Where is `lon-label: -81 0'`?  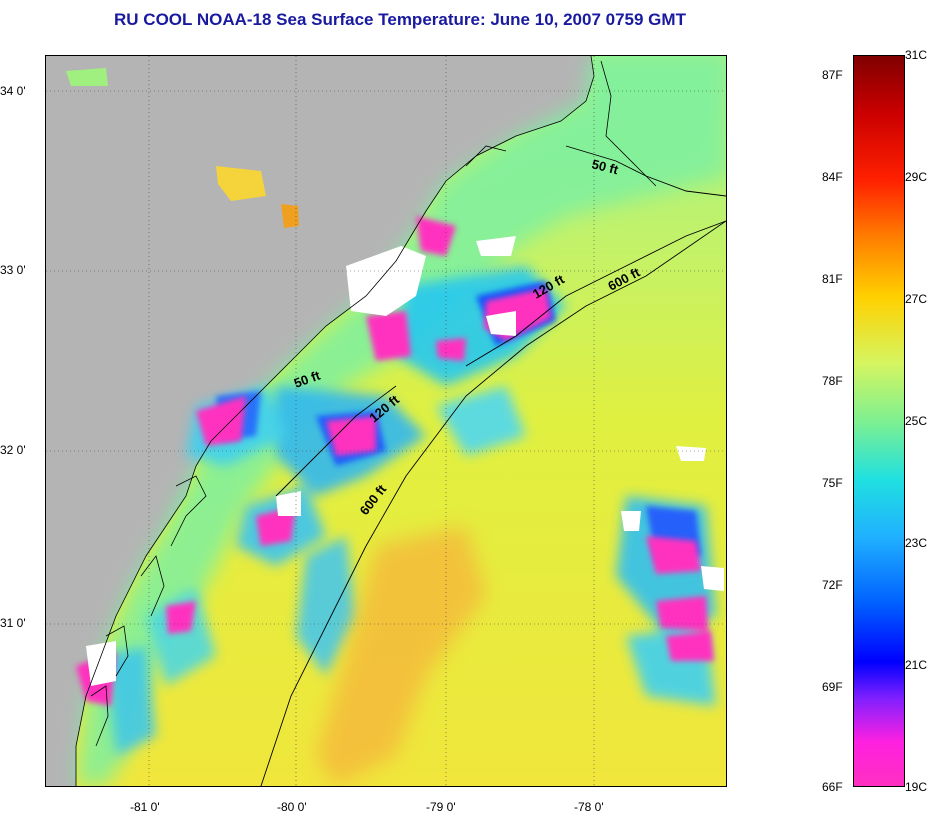
lon-label: -81 0' is located at coordinates (145, 807).